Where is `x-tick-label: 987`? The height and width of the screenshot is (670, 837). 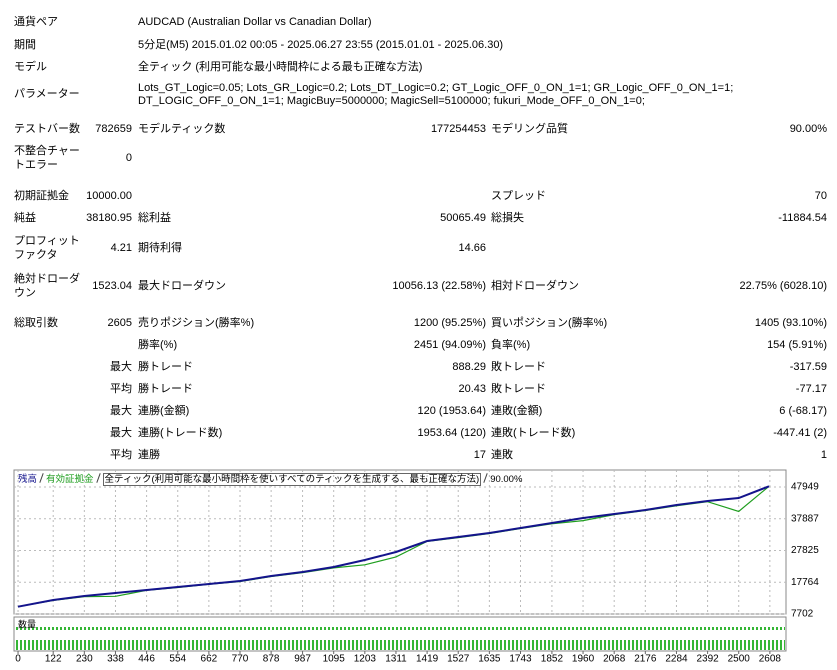 x-tick-label: 987 is located at coordinates (302, 659).